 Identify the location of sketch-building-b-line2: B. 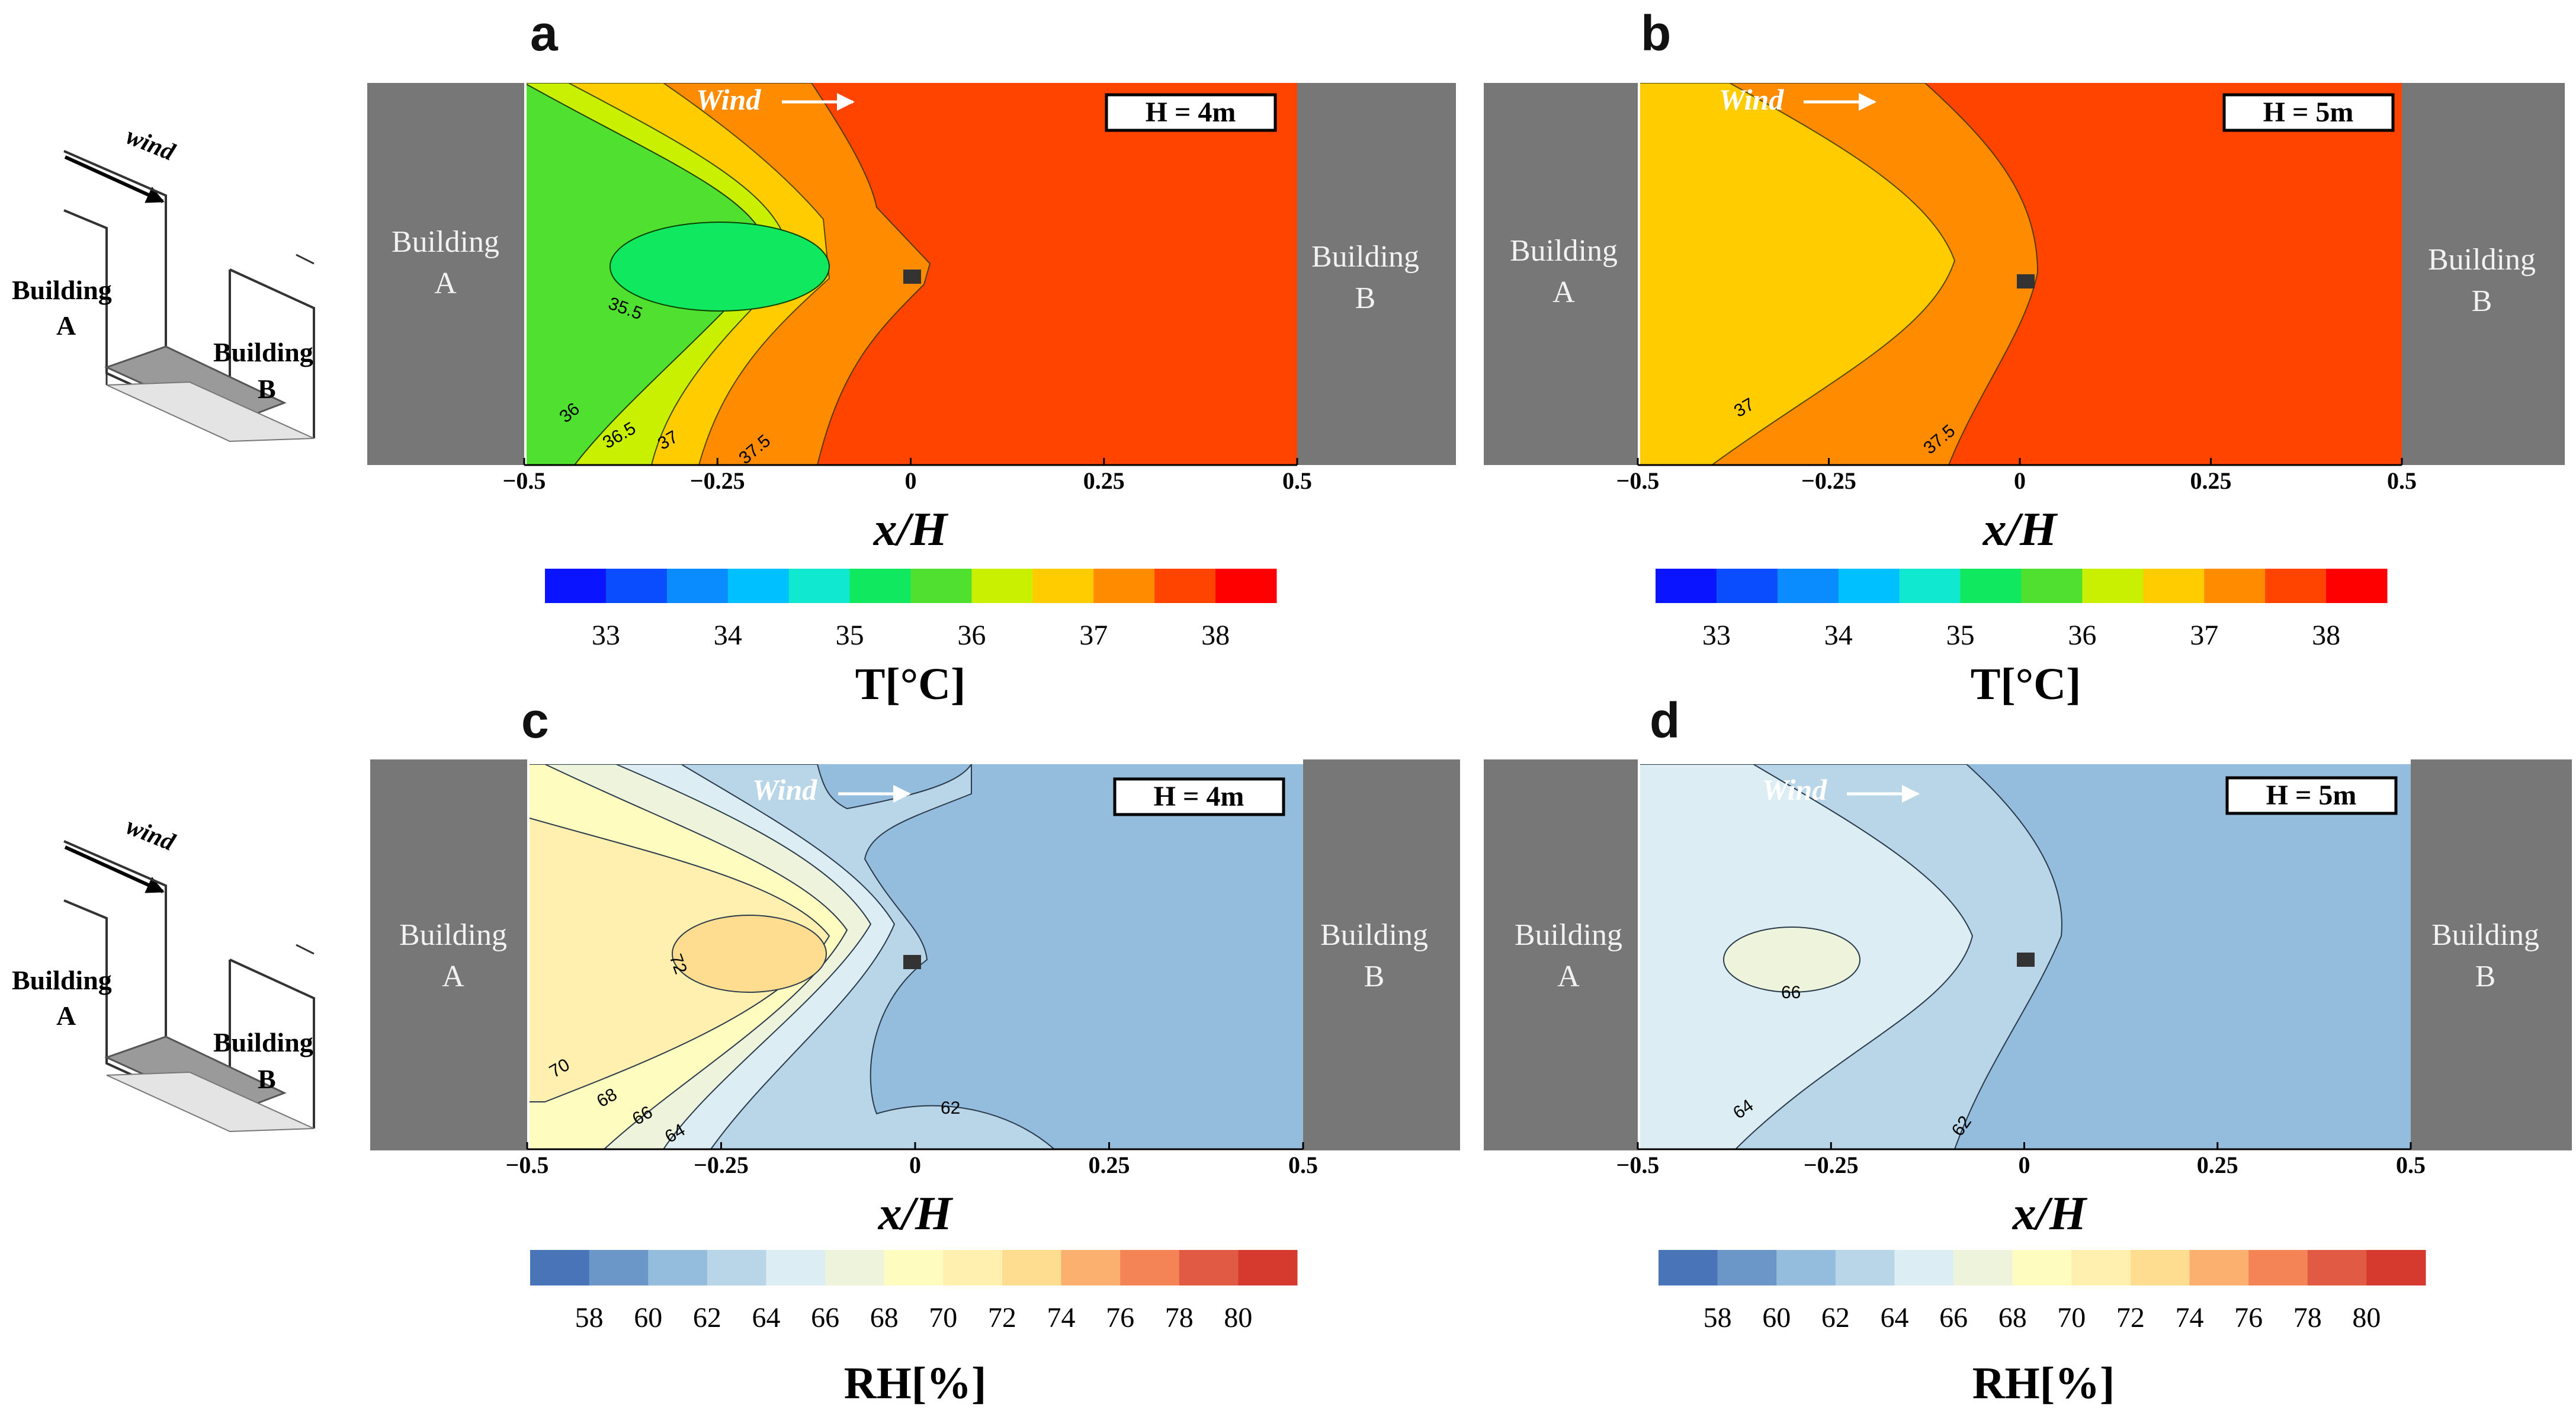
(267, 1079).